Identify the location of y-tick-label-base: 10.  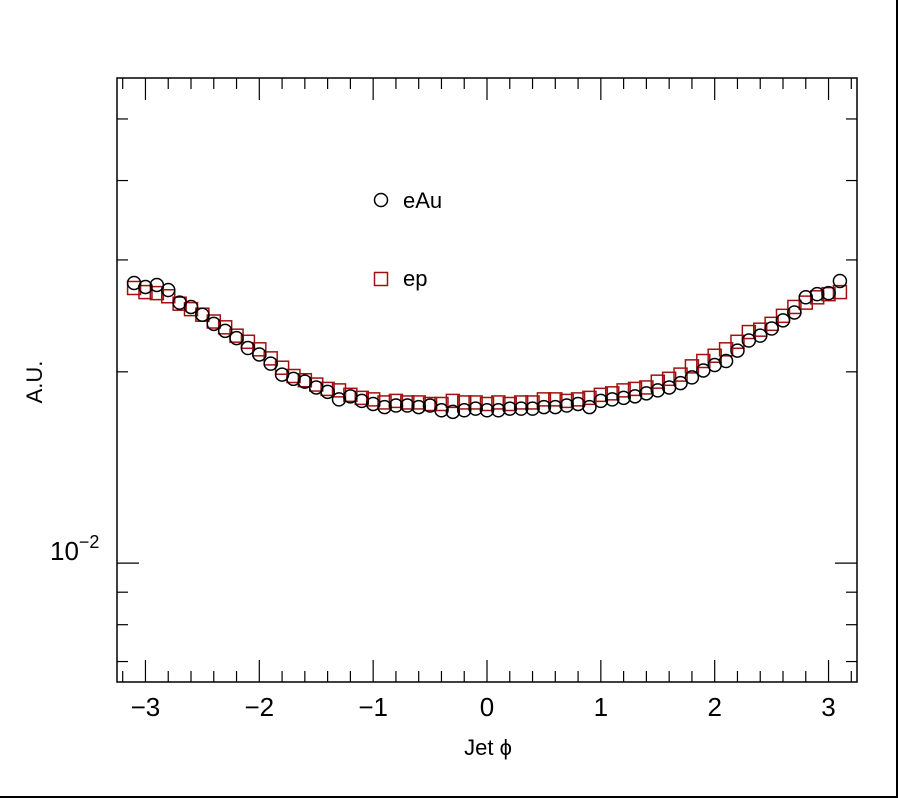
(64, 551).